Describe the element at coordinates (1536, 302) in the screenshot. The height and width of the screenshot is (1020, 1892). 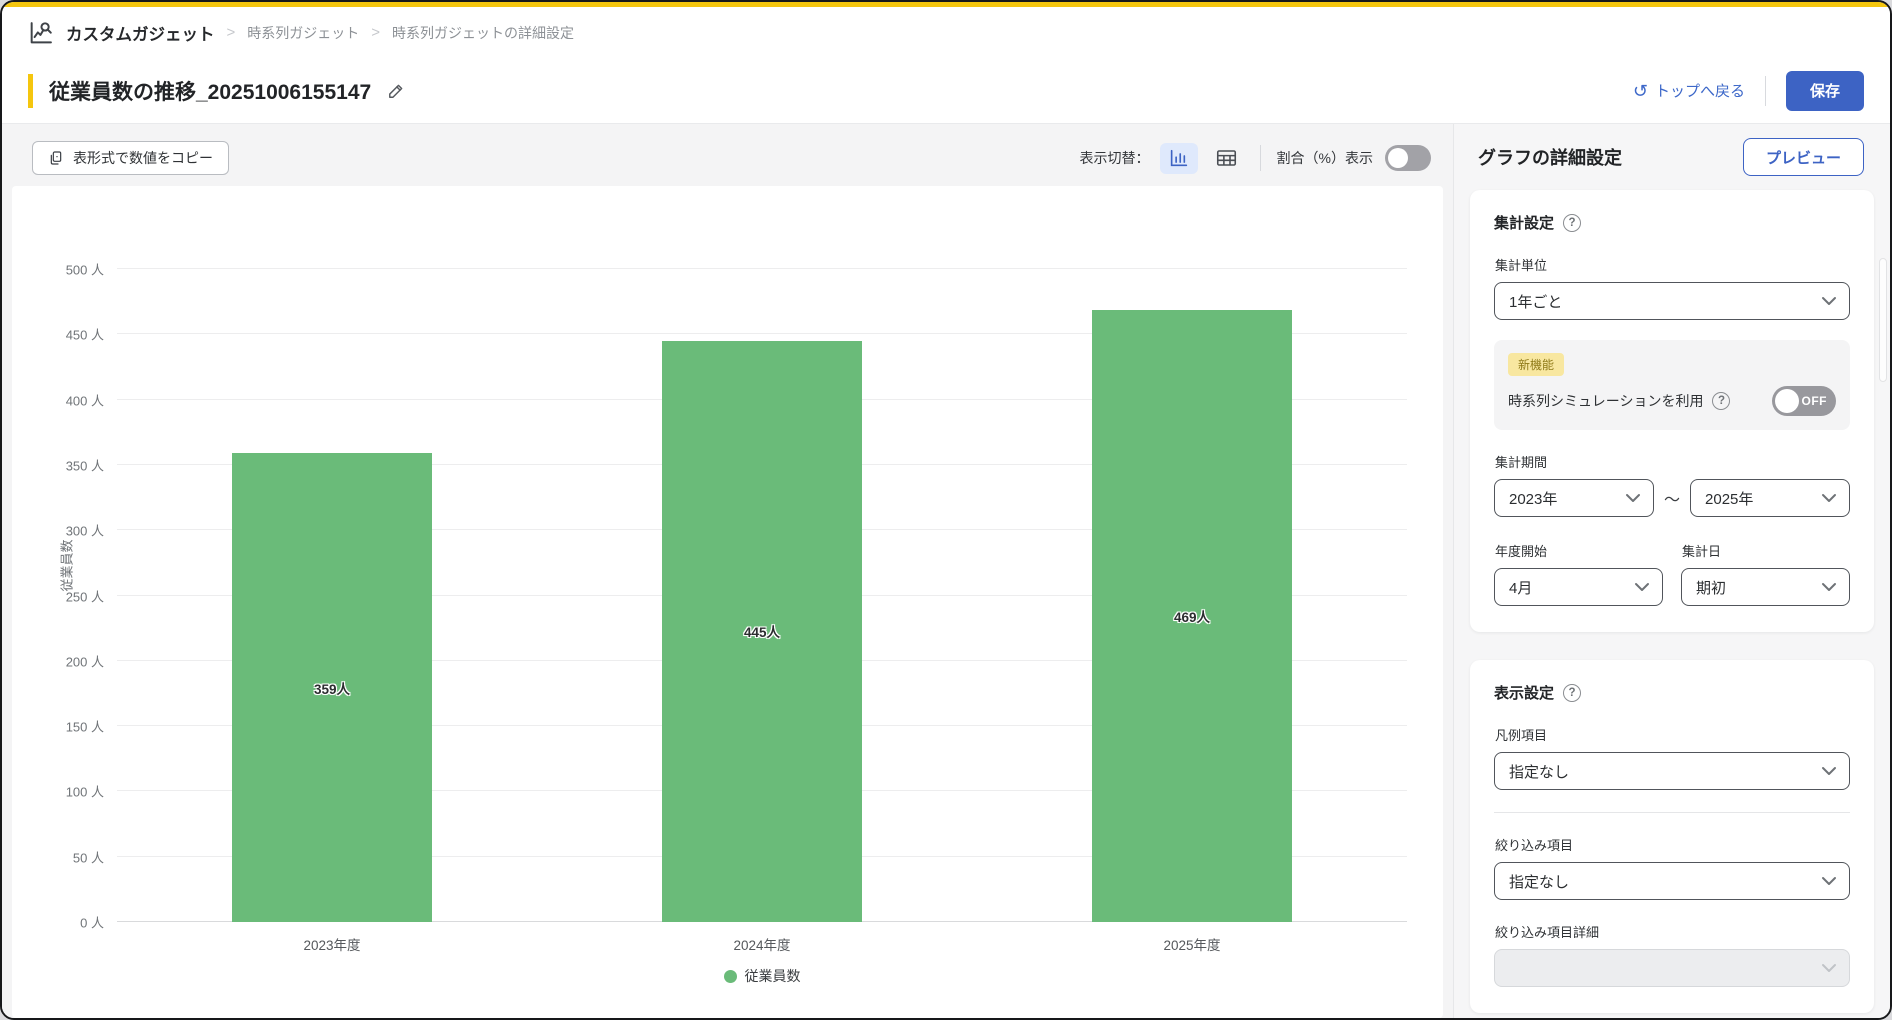
I see `unit-value: 1年ごと` at that location.